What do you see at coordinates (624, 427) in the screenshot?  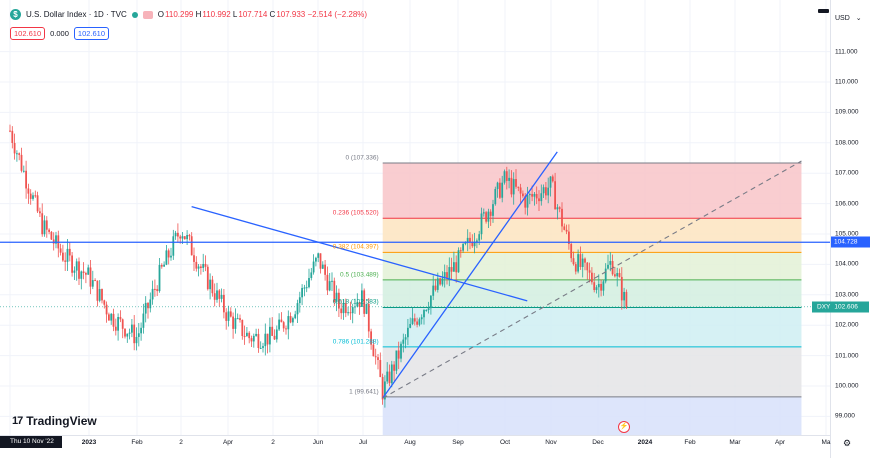 I see `event-icon: ⚡` at bounding box center [624, 427].